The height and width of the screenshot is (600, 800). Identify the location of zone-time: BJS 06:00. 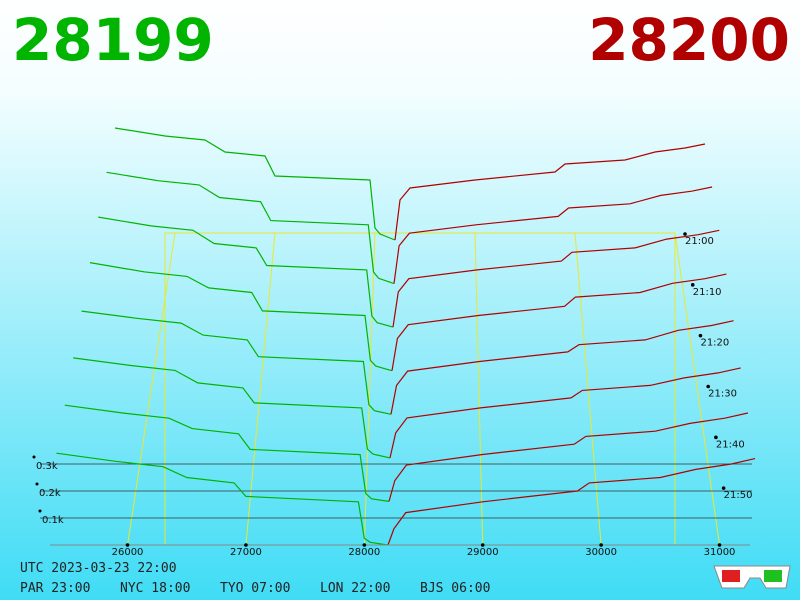
(455, 588).